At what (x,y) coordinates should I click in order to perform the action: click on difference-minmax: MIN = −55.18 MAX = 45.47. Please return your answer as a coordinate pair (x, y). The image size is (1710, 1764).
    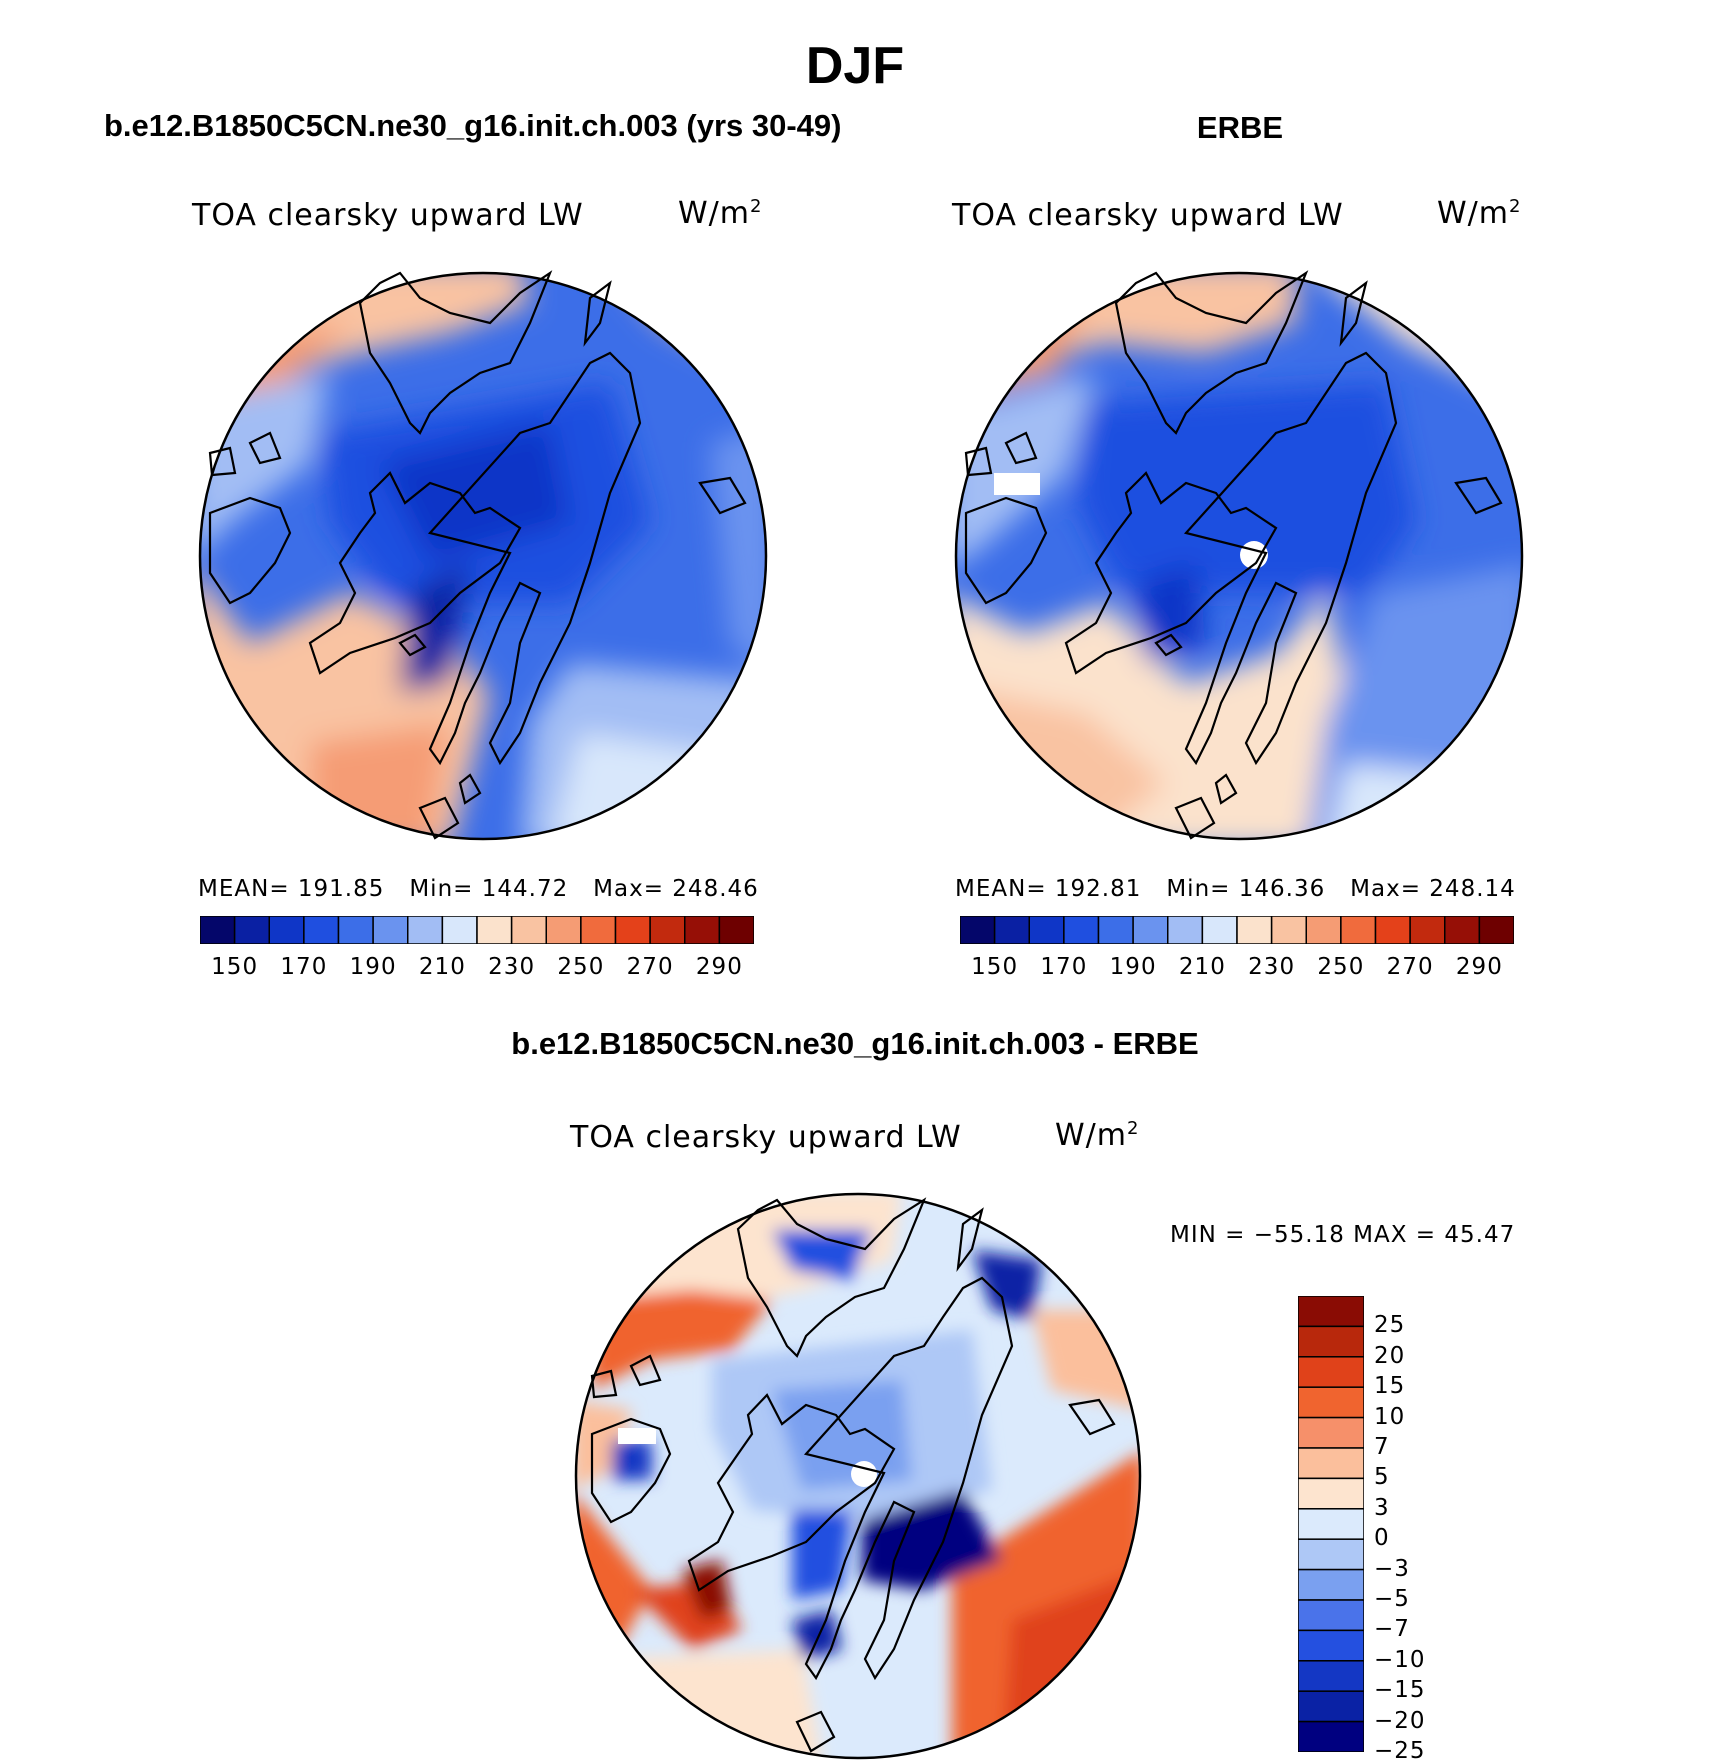
    Looking at the image, I should click on (1343, 1235).